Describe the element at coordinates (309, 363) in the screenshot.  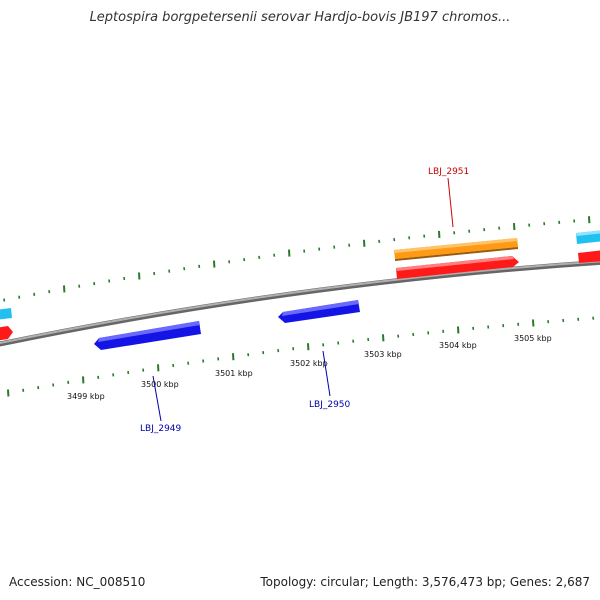
I see `scale-label: 3502 kbp` at that location.